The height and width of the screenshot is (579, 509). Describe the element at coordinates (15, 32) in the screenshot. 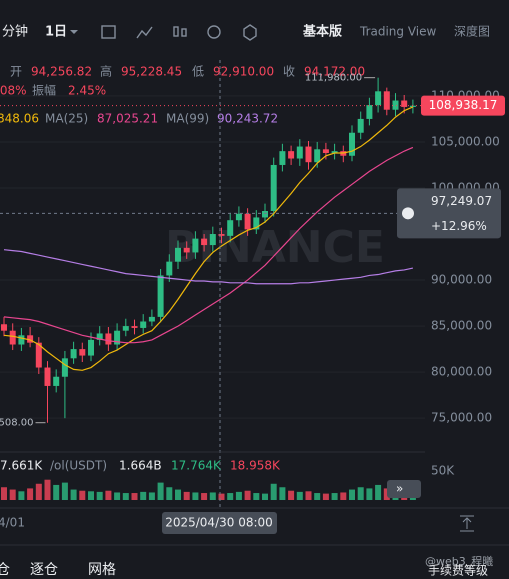

I see `interval-tab: 分钟` at that location.